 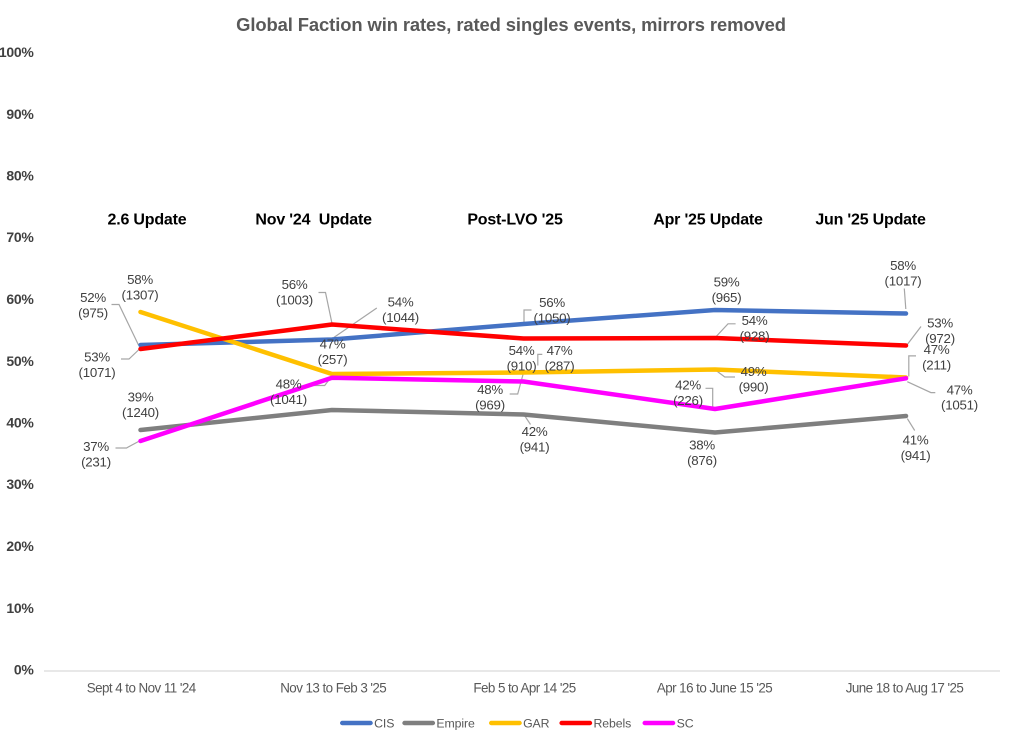 What do you see at coordinates (936, 364) in the screenshot?
I see `svg-text: (211)` at bounding box center [936, 364].